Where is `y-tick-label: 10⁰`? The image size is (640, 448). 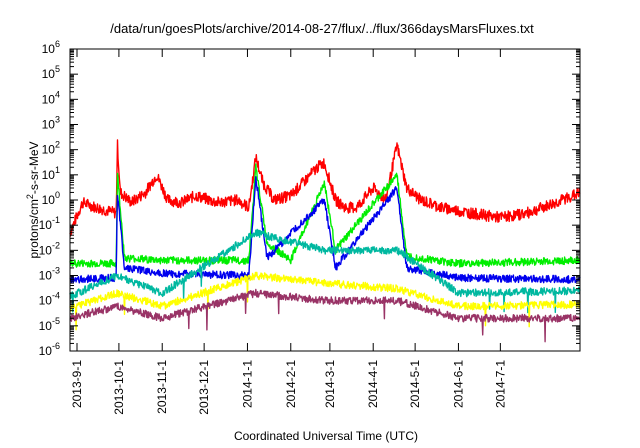
y-tick-label: 10⁰ is located at coordinates (51, 198).